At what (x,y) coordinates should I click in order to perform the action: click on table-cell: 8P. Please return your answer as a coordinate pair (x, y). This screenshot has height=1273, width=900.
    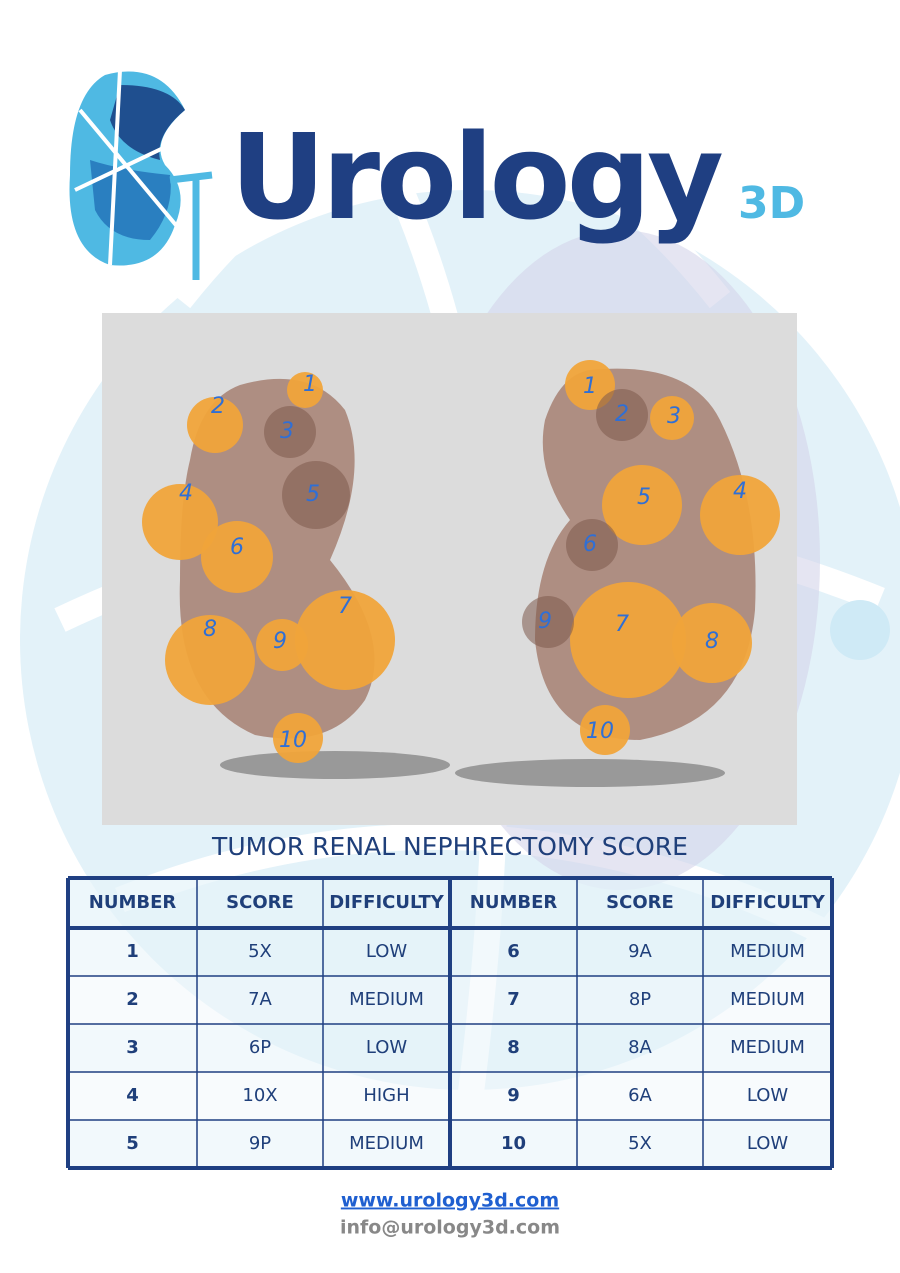
    Looking at the image, I should click on (640, 999).